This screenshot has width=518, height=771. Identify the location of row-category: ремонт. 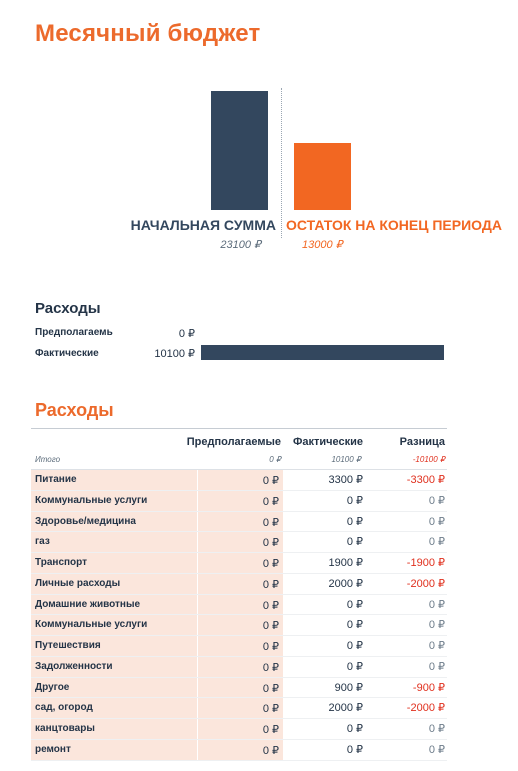
(114, 749).